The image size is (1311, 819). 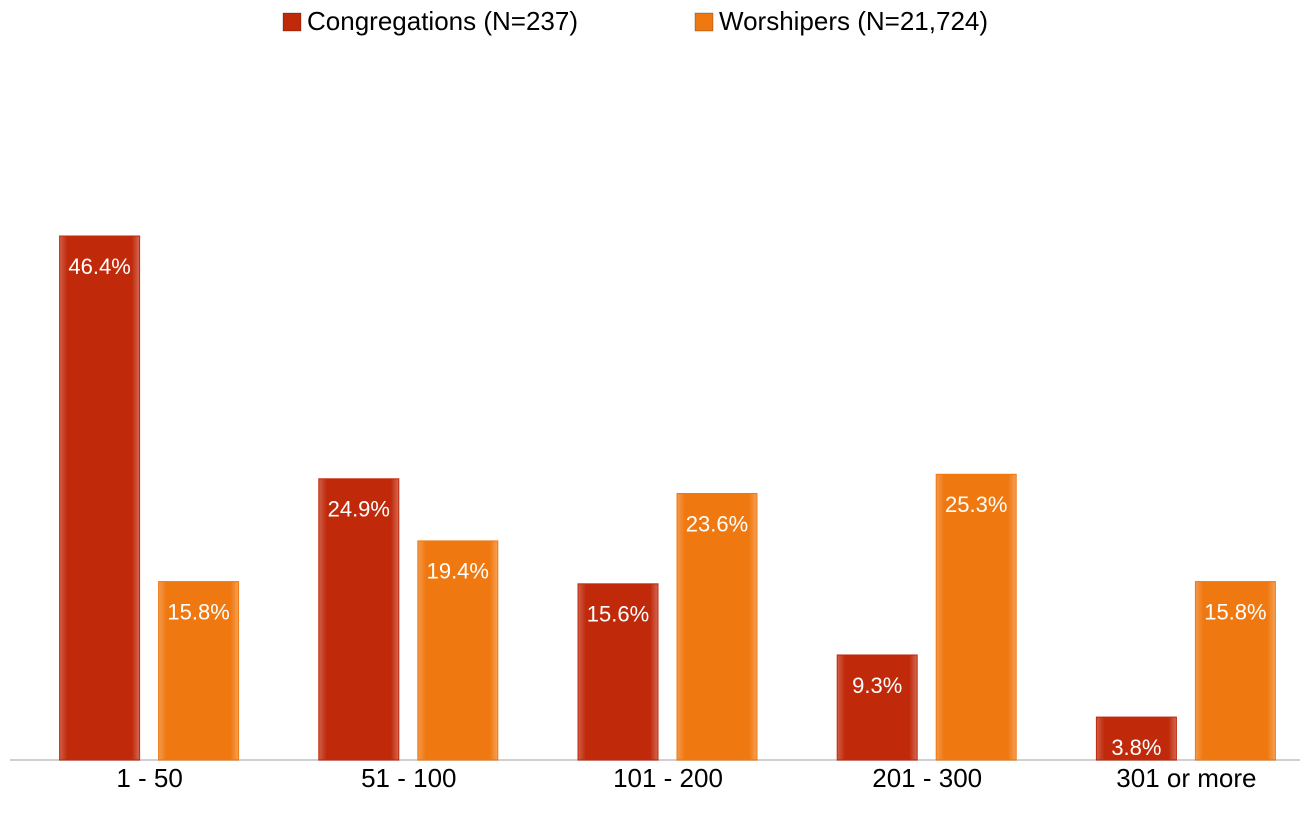 What do you see at coordinates (668, 778) in the screenshot?
I see `x-tick-label: 101 - 200` at bounding box center [668, 778].